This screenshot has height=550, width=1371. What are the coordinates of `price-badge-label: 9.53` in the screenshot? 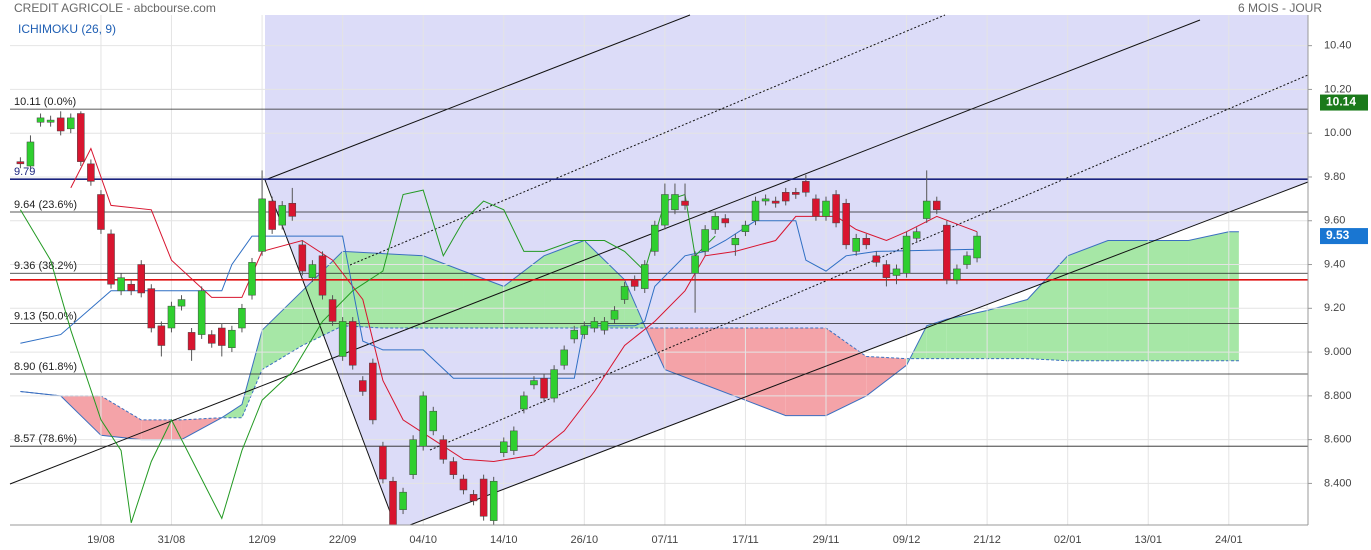 It's located at (1338, 235).